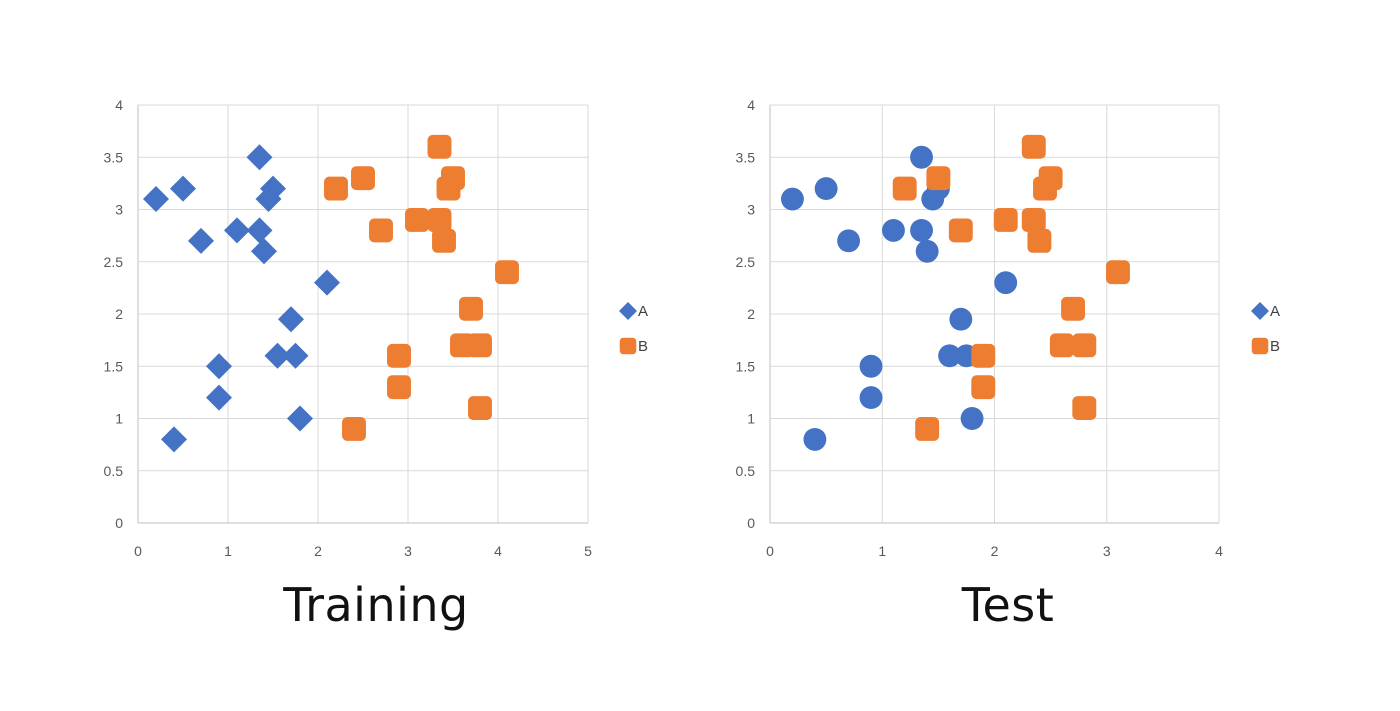  Describe the element at coordinates (628, 346) in the screenshot. I see `training-legend-marker-b` at that location.